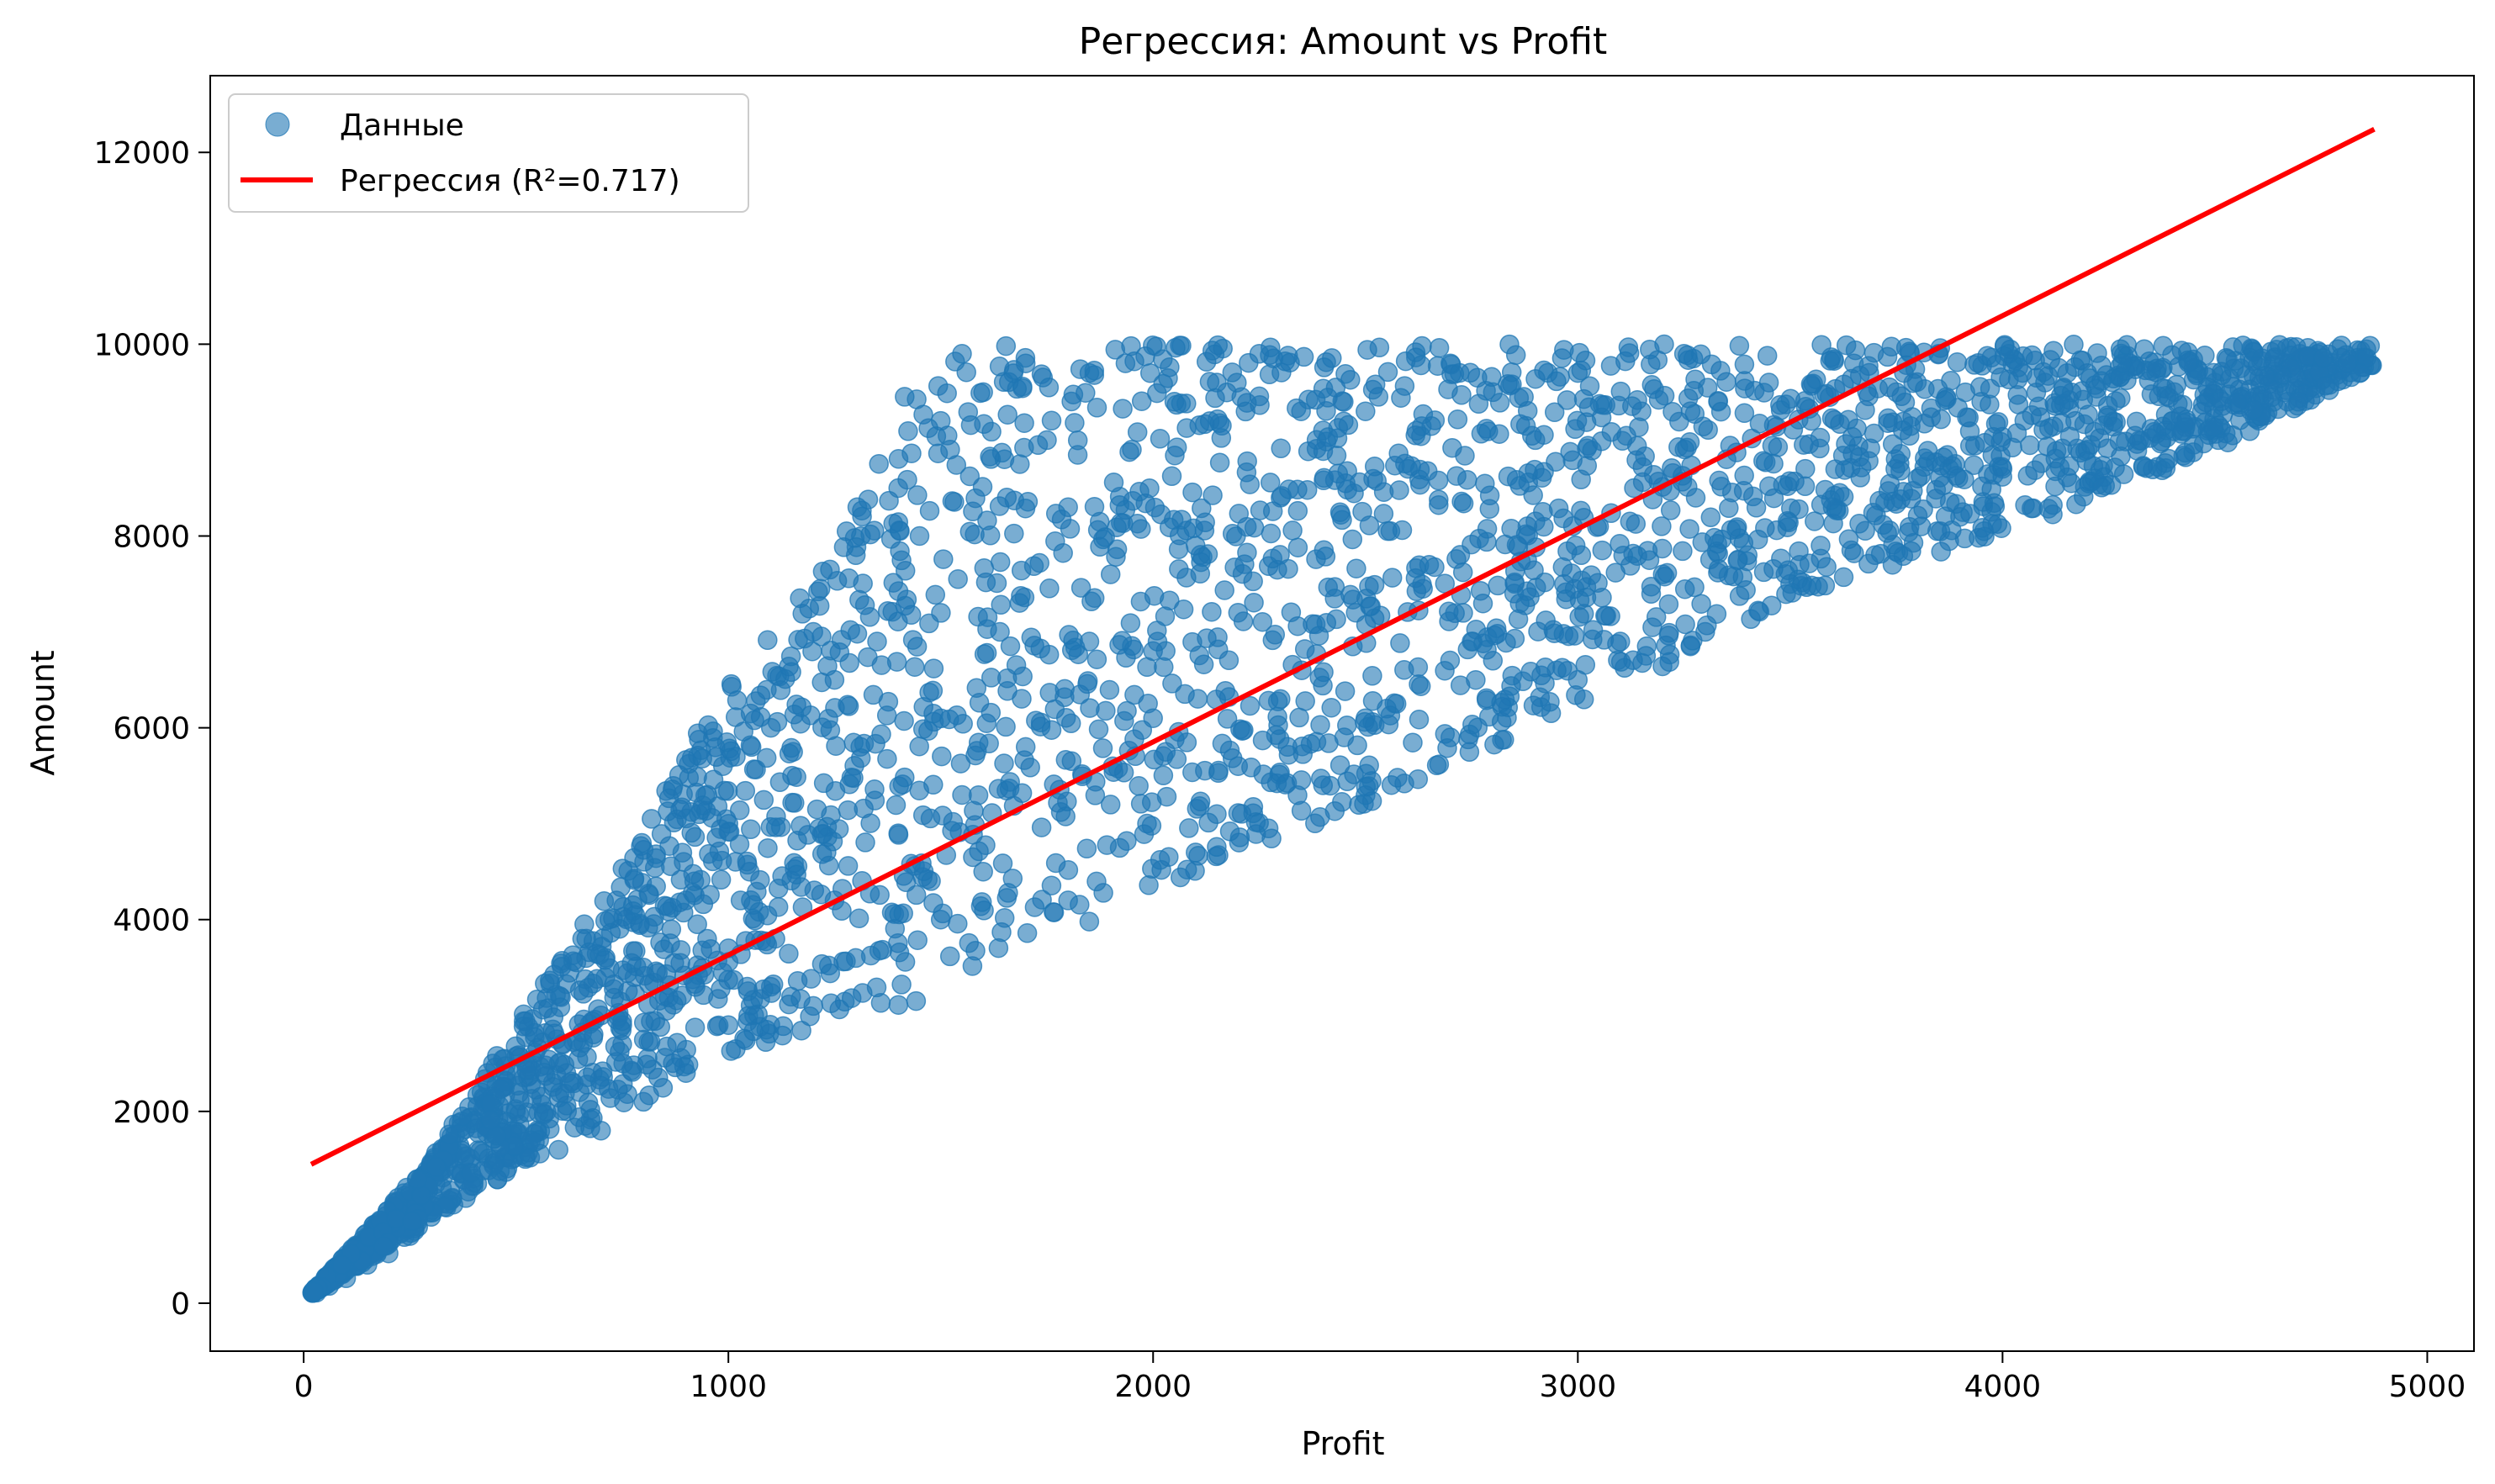 This screenshot has width=2495, height=1484. Describe the element at coordinates (180, 1304) in the screenshot. I see `y-tick-label: 0` at that location.